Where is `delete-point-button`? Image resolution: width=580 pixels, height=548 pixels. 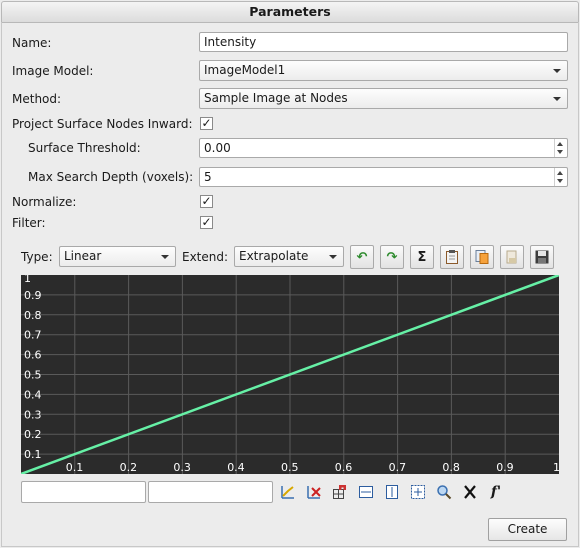 delete-point-button is located at coordinates (314, 492).